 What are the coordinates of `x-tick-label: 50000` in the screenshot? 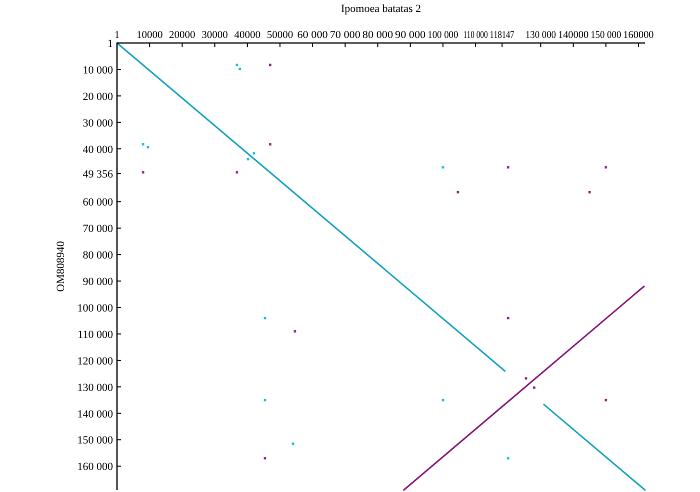 It's located at (280, 35).